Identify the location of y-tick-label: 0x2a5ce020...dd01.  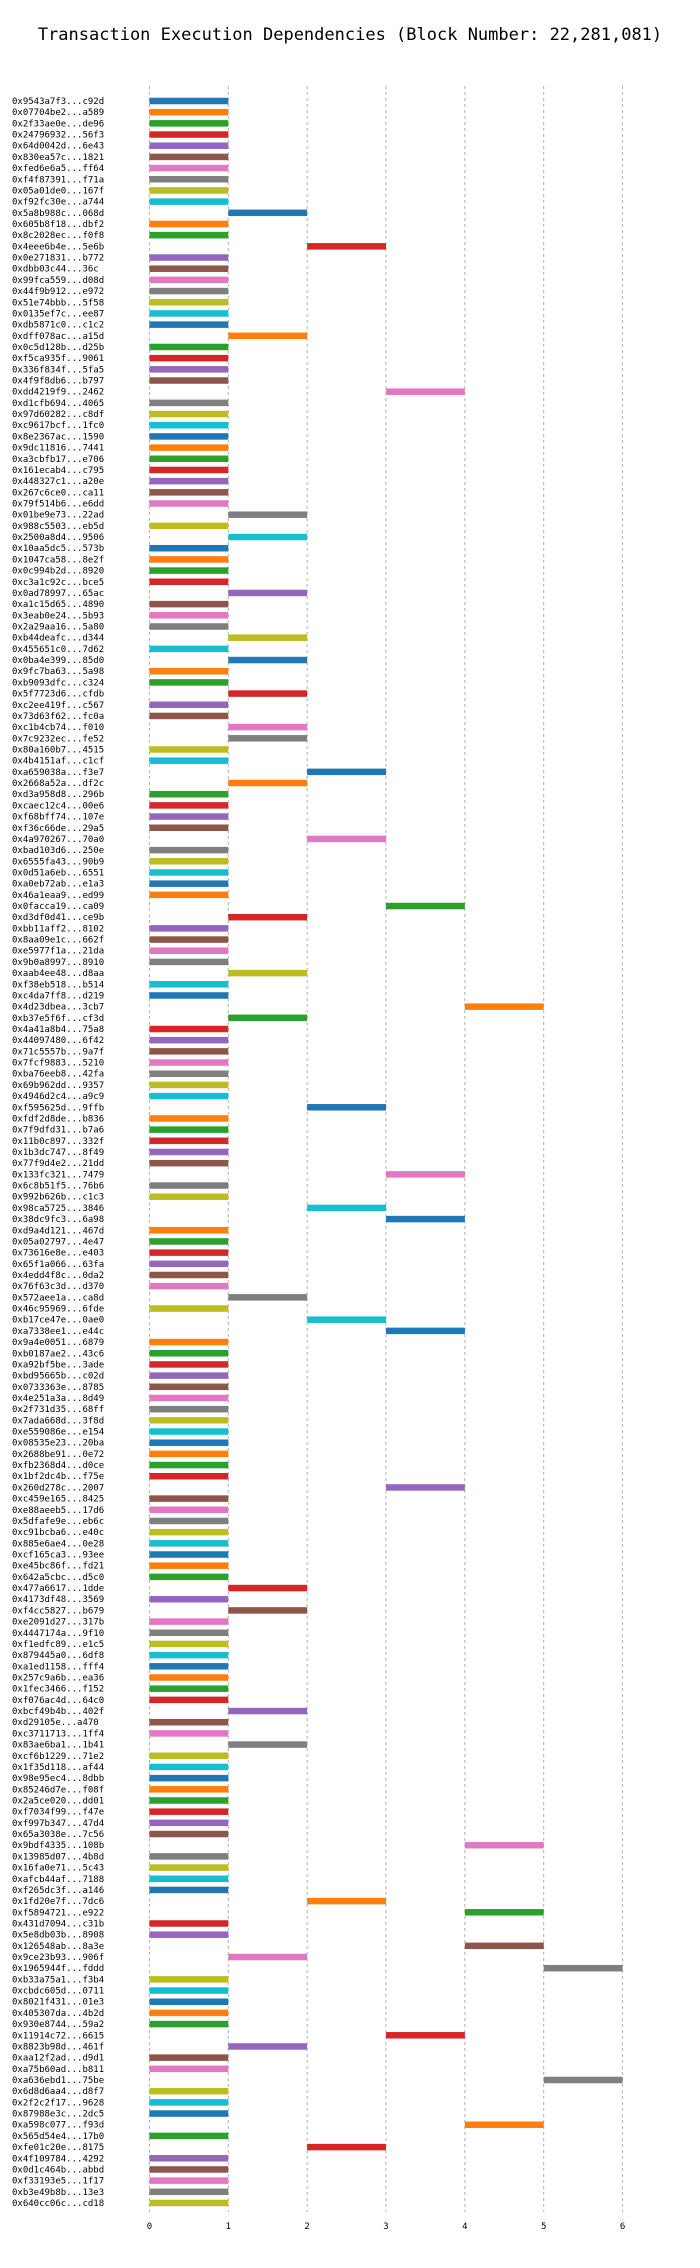
(58, 1801).